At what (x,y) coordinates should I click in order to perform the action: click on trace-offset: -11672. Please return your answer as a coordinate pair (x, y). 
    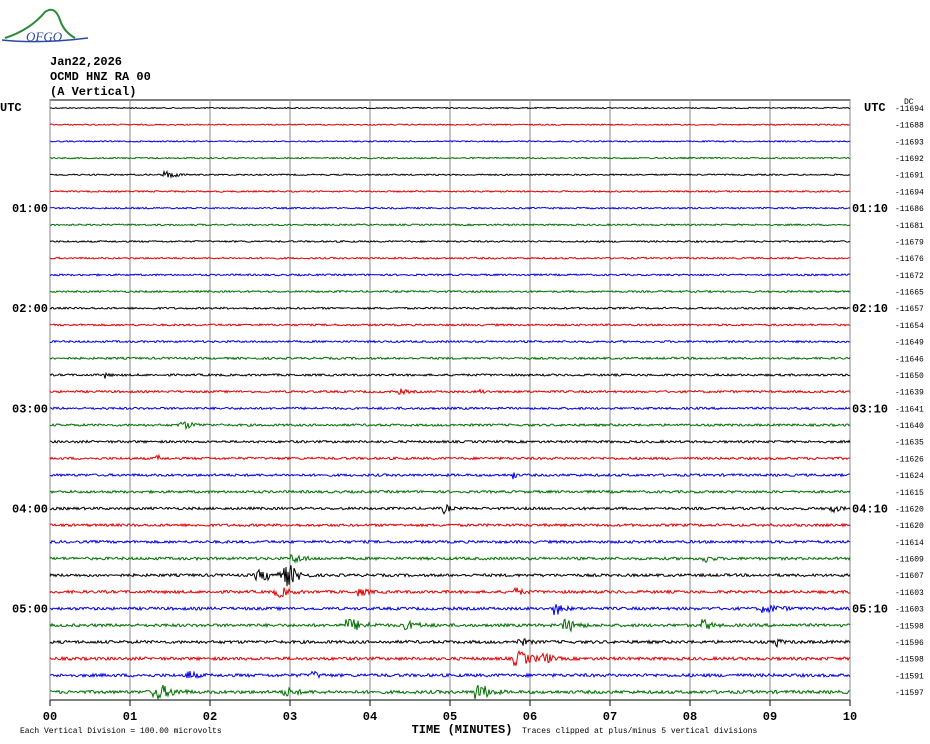
    Looking at the image, I should click on (909, 276).